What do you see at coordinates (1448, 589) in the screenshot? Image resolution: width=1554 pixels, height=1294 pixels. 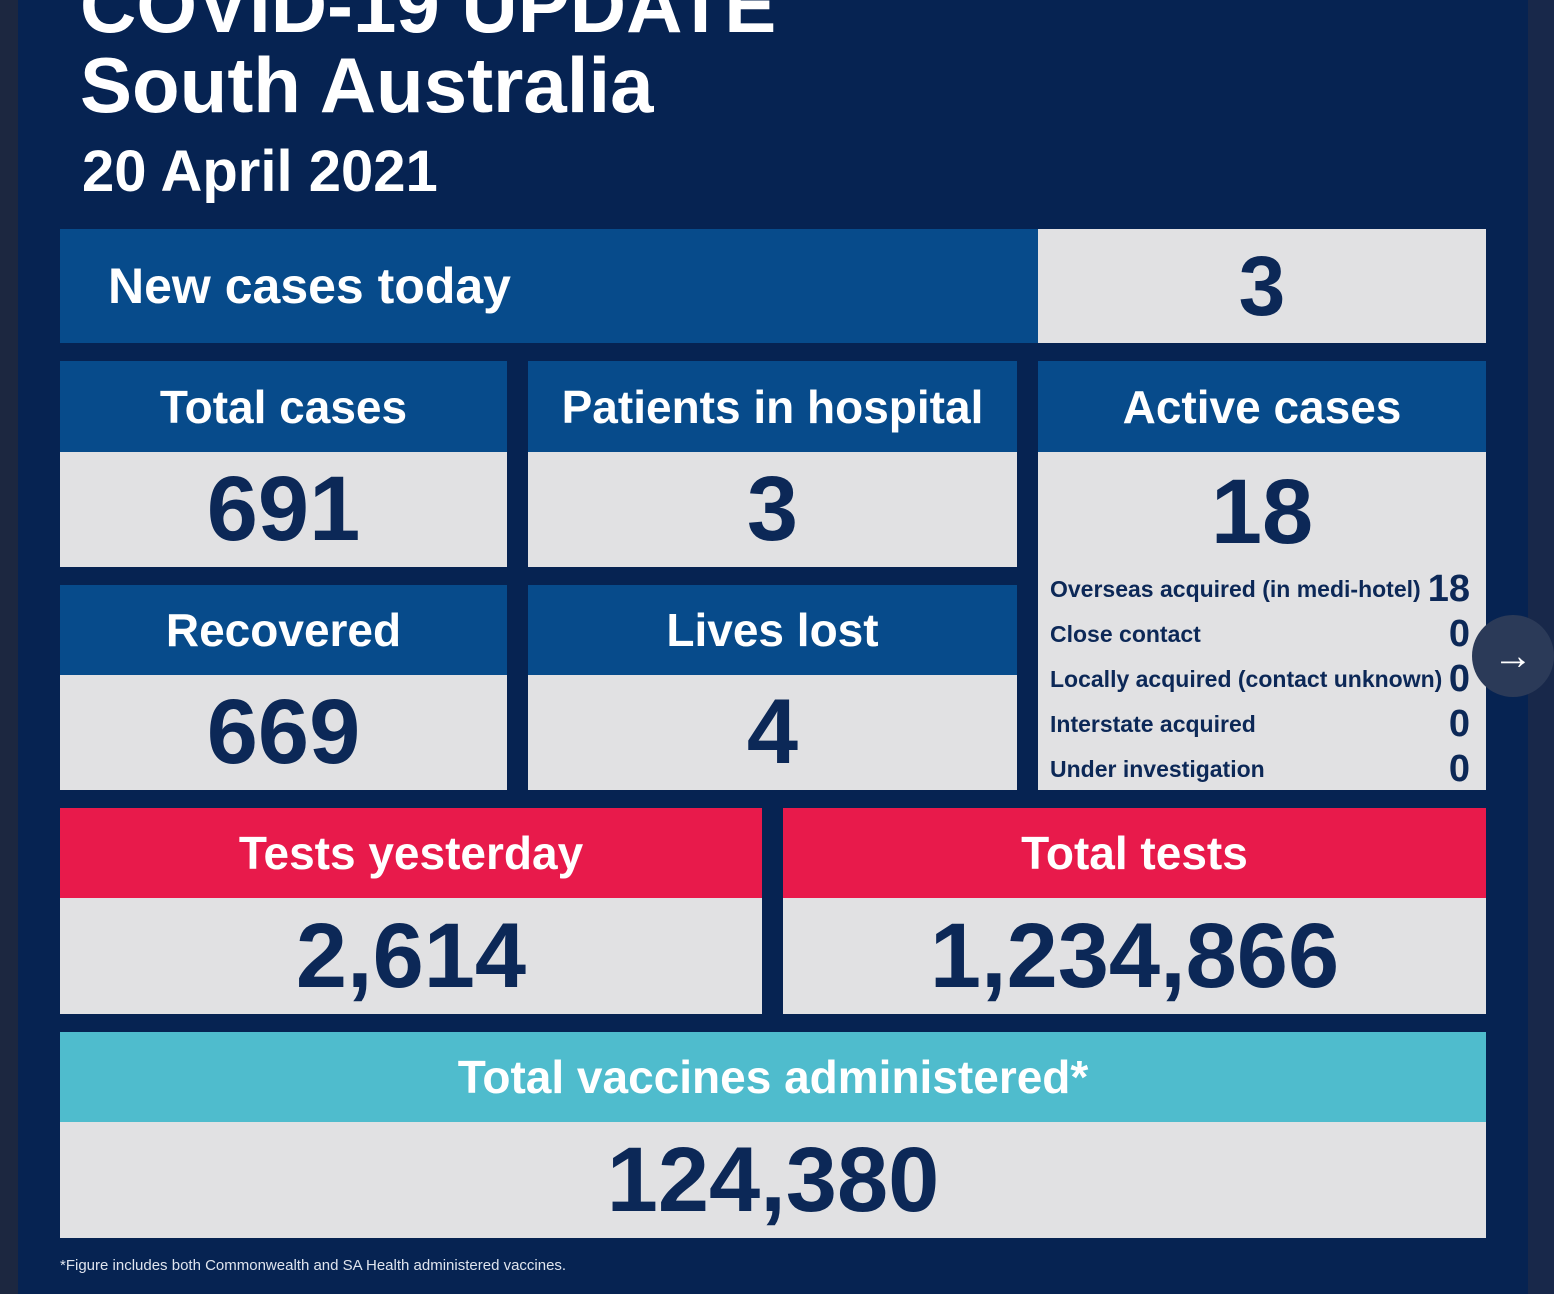 I see `breakdown-value: 18` at bounding box center [1448, 589].